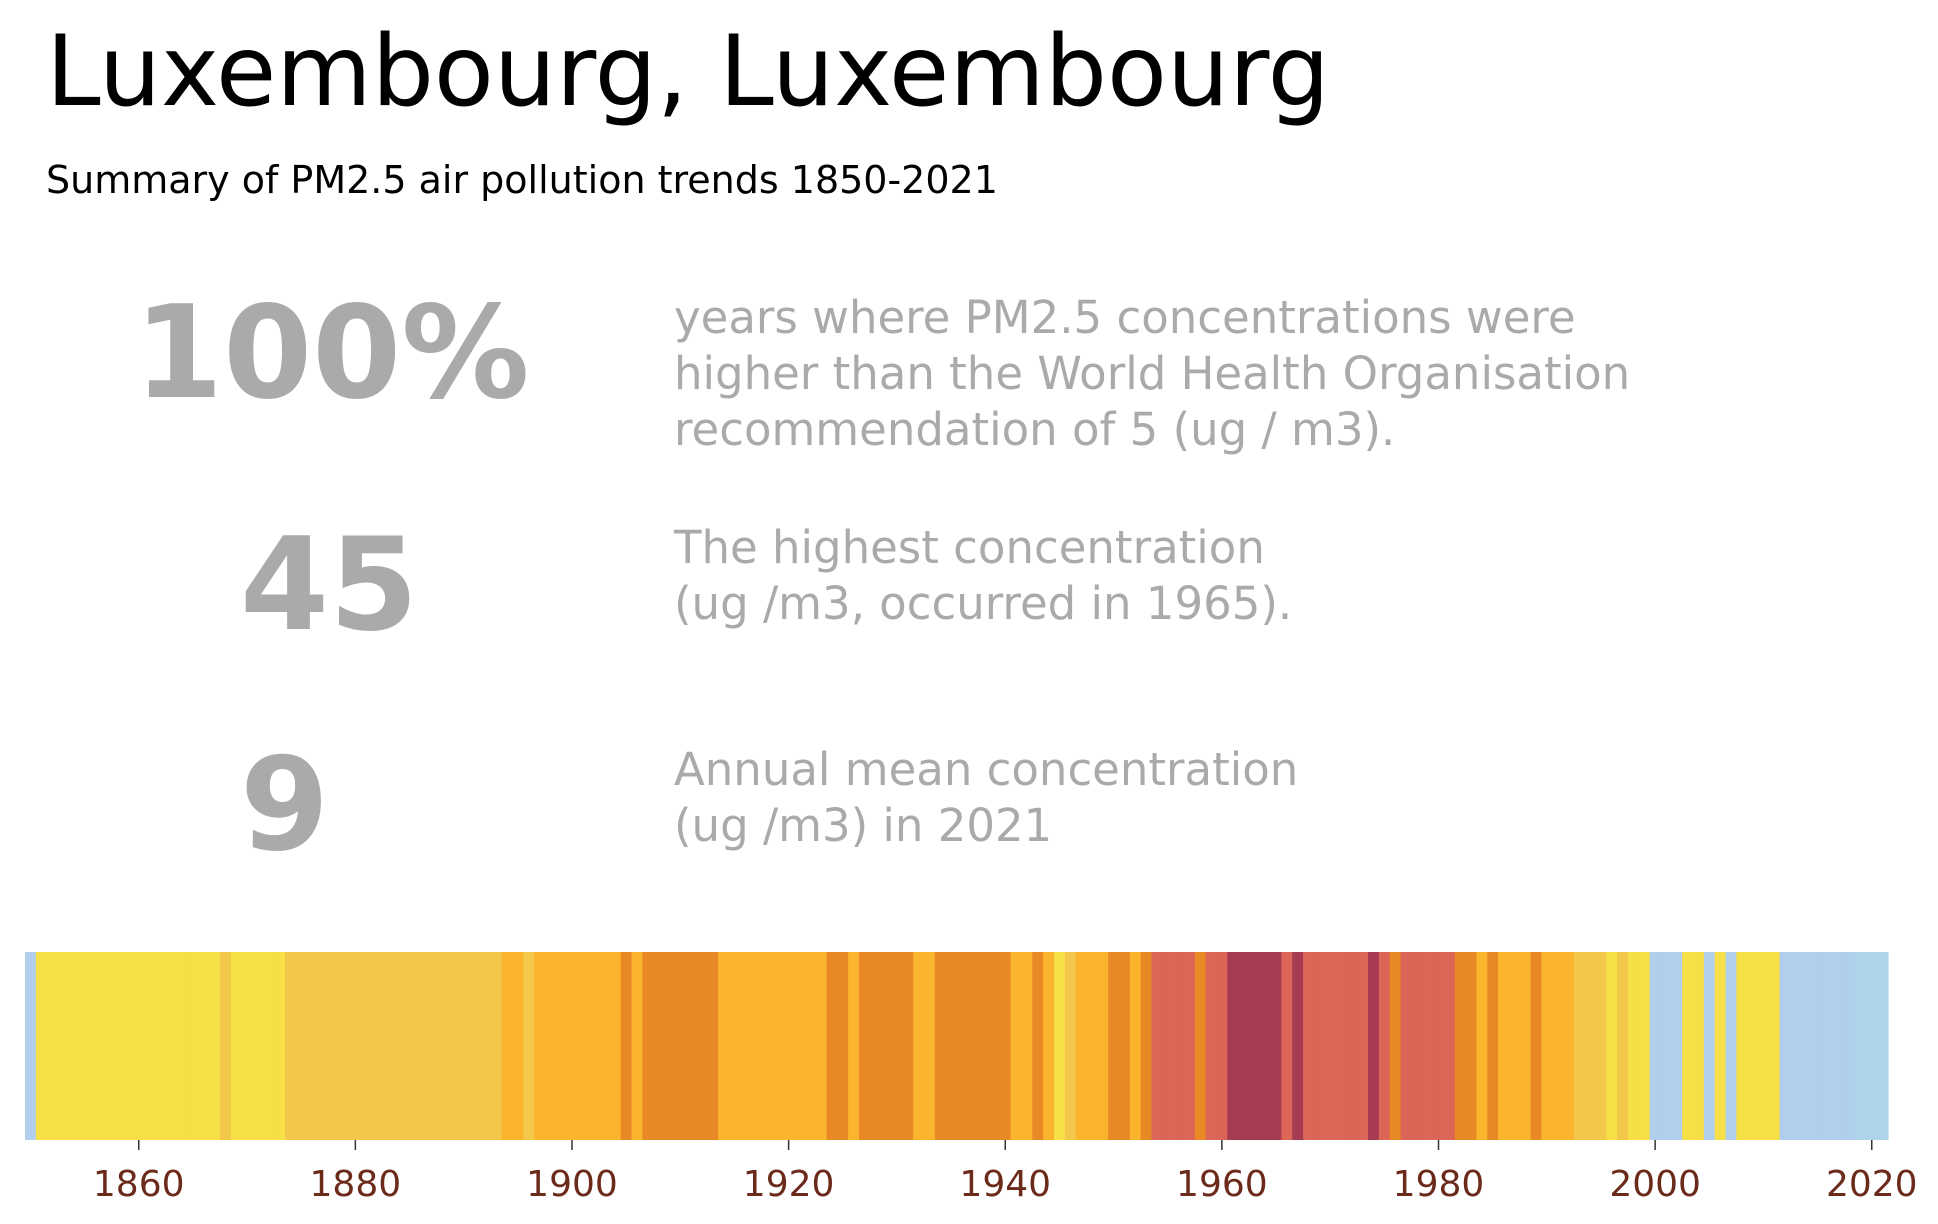 This screenshot has width=1938, height=1224. I want to click on stripe-year-2008, so click(1742, 1046).